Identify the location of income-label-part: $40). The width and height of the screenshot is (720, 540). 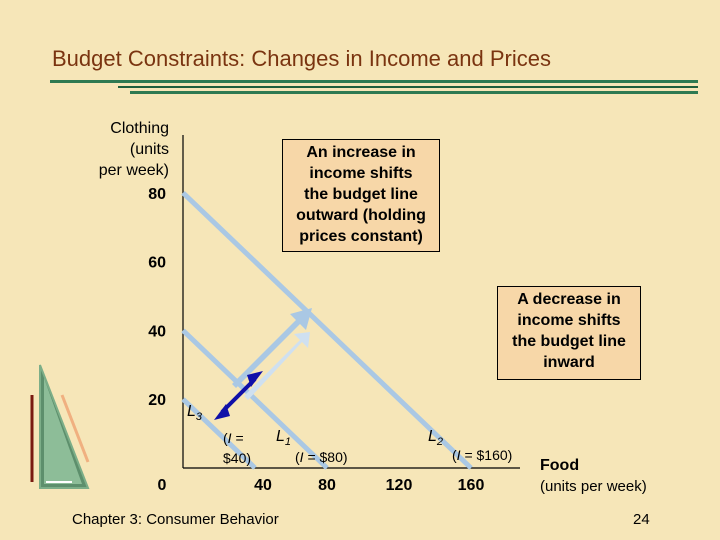
(237, 458).